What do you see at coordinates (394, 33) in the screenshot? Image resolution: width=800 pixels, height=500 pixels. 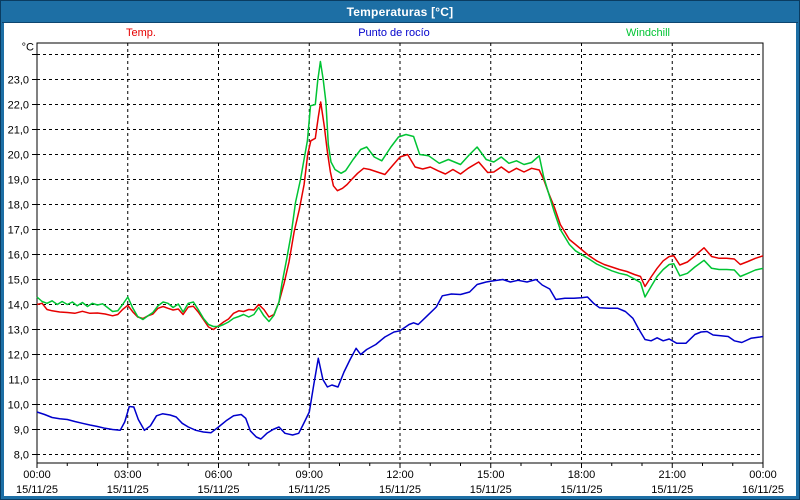 I see `legend-item-dewpoint: Punto de rocío` at bounding box center [394, 33].